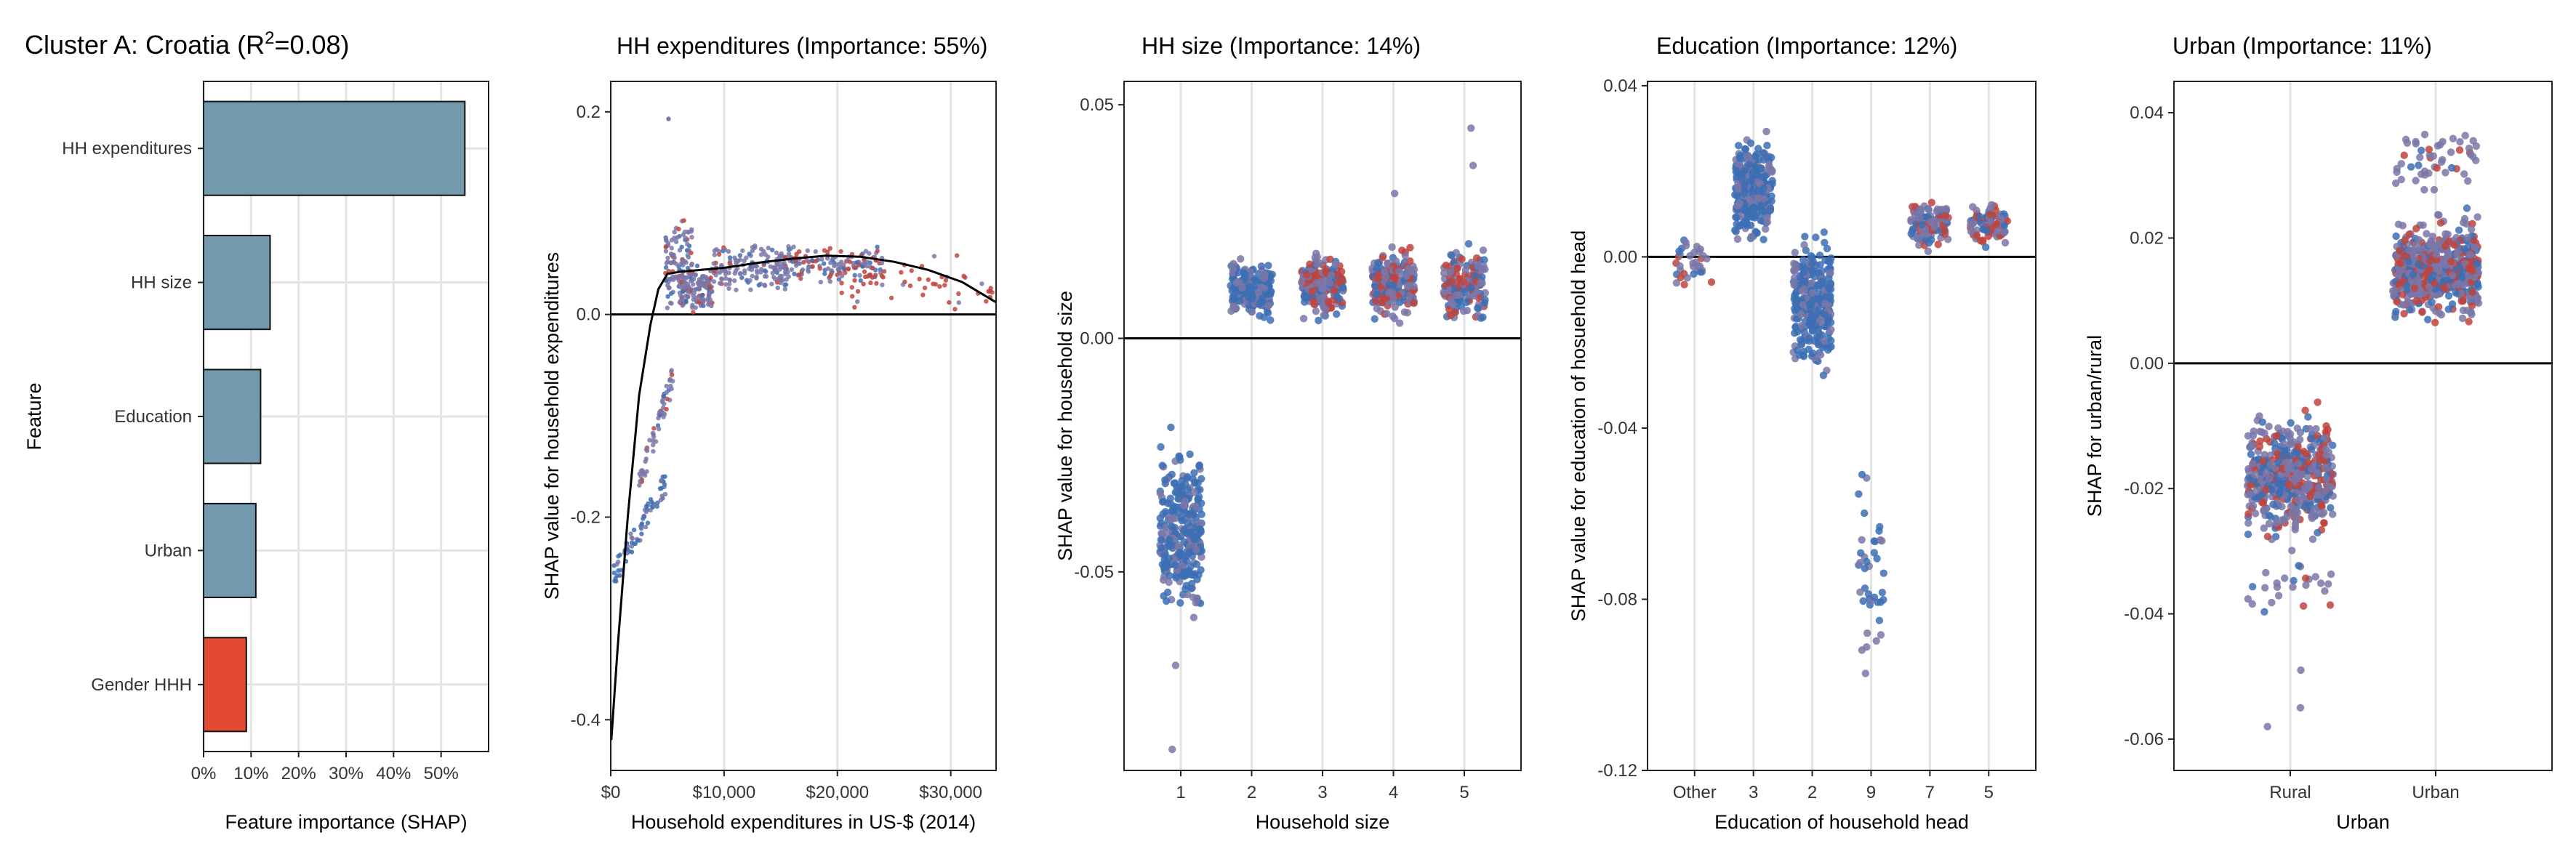  I want to click on education-frame, so click(1842, 426).